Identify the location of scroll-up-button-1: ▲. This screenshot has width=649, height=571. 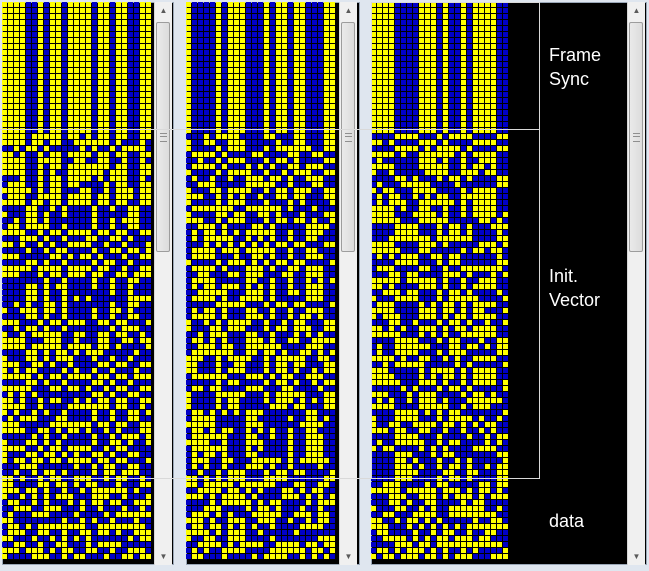
(163, 10).